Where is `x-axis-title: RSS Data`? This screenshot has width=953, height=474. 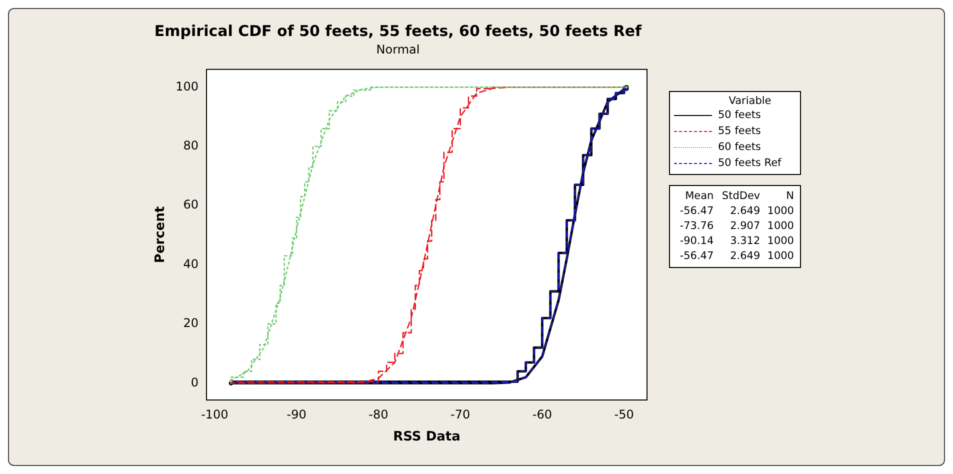 x-axis-title: RSS Data is located at coordinates (426, 437).